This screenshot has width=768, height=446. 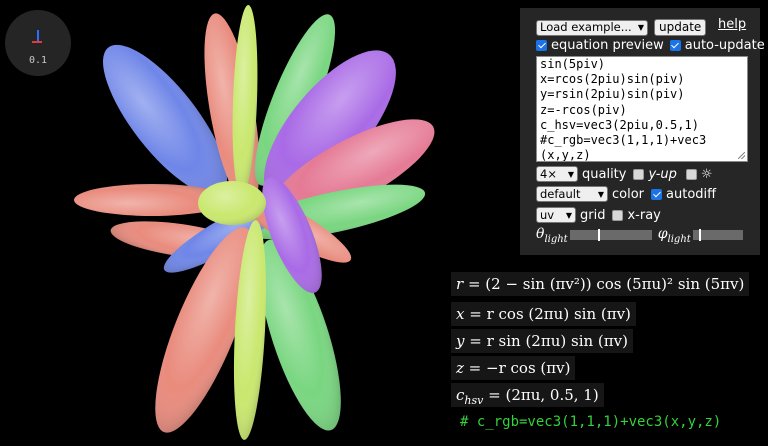 What do you see at coordinates (691, 174) in the screenshot?
I see `sun-checkbox` at bounding box center [691, 174].